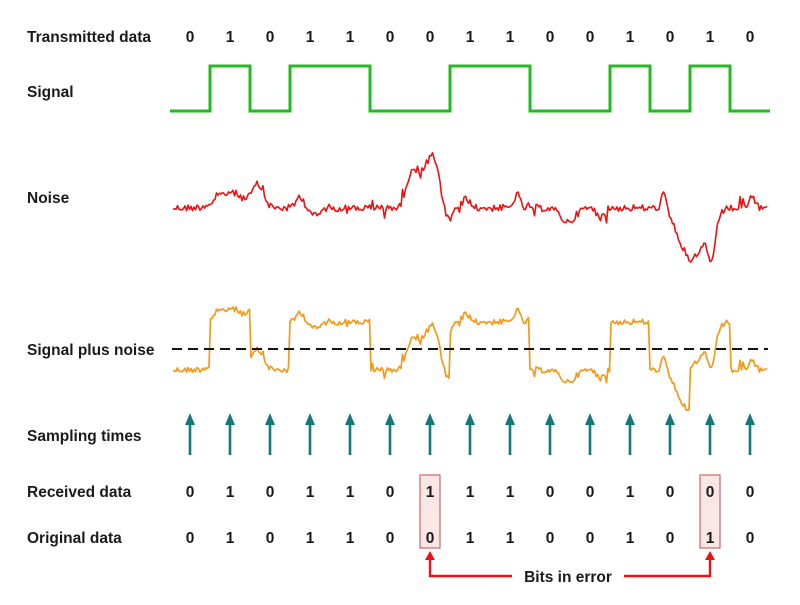  I want to click on transmitted-bits: 0 1 0 1 1 0 0 1 1 0 0 1 0 1 0, so click(470, 37).